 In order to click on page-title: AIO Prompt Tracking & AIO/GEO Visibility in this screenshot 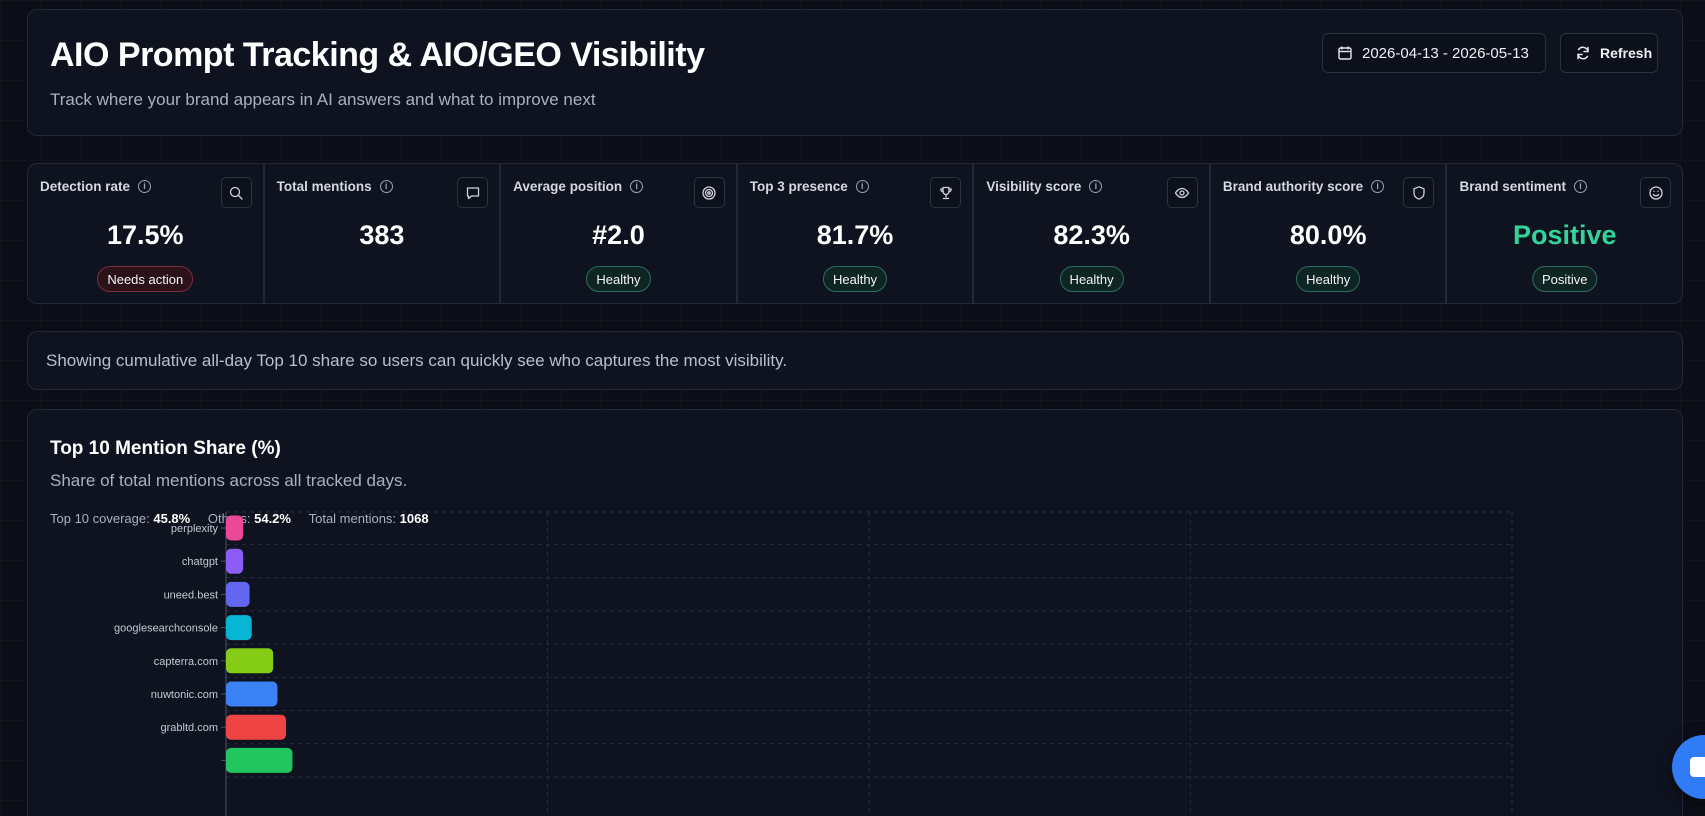, I will do `click(377, 55)`.